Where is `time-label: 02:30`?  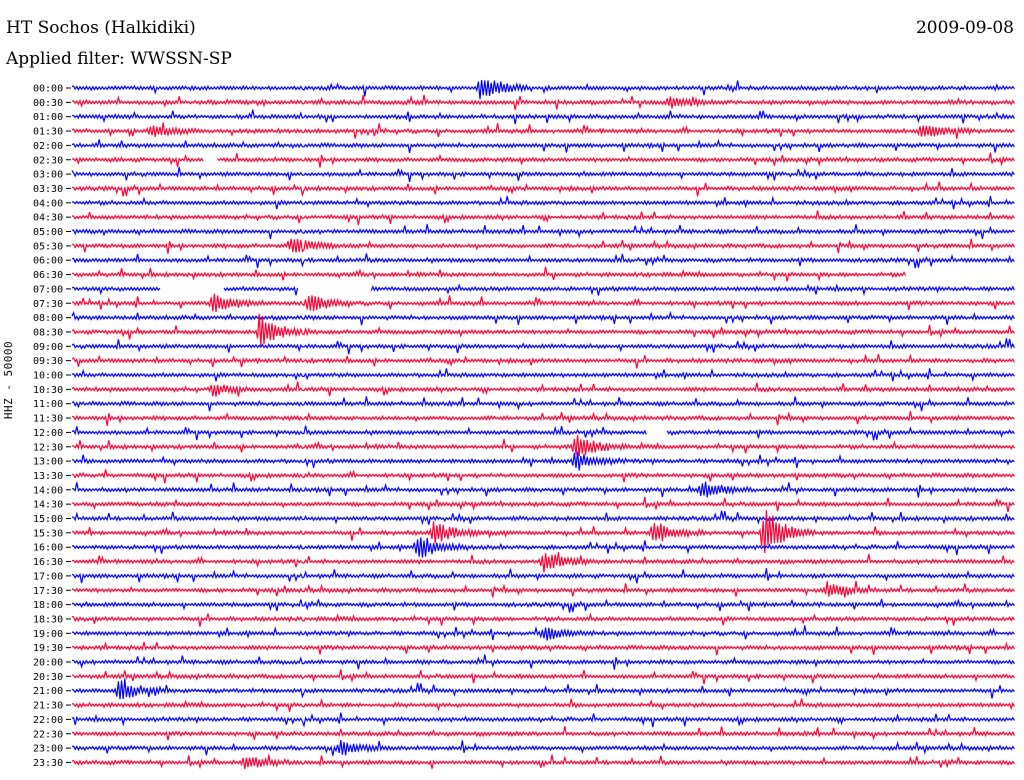 time-label: 02:30 is located at coordinates (48, 160).